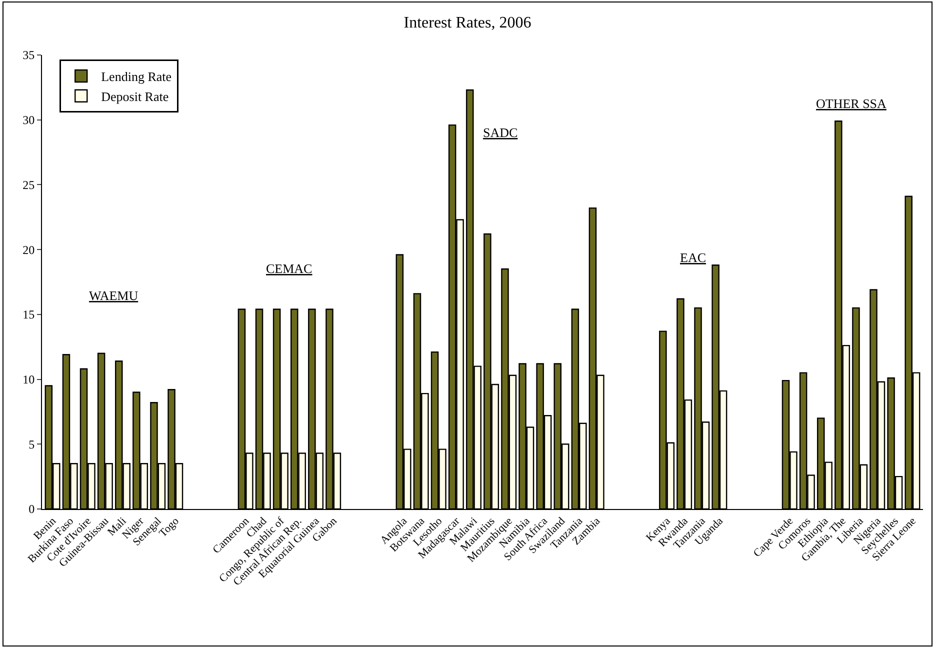  What do you see at coordinates (500, 132) in the screenshot?
I see `annotation: SADC` at bounding box center [500, 132].